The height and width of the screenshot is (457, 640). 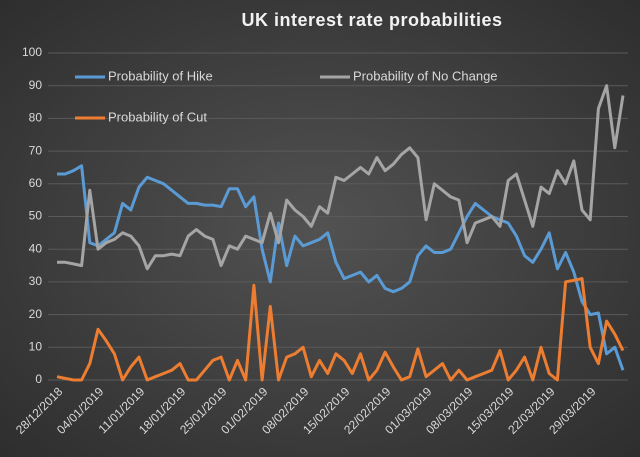 What do you see at coordinates (36, 118) in the screenshot?
I see `y-tick-label: 80` at bounding box center [36, 118].